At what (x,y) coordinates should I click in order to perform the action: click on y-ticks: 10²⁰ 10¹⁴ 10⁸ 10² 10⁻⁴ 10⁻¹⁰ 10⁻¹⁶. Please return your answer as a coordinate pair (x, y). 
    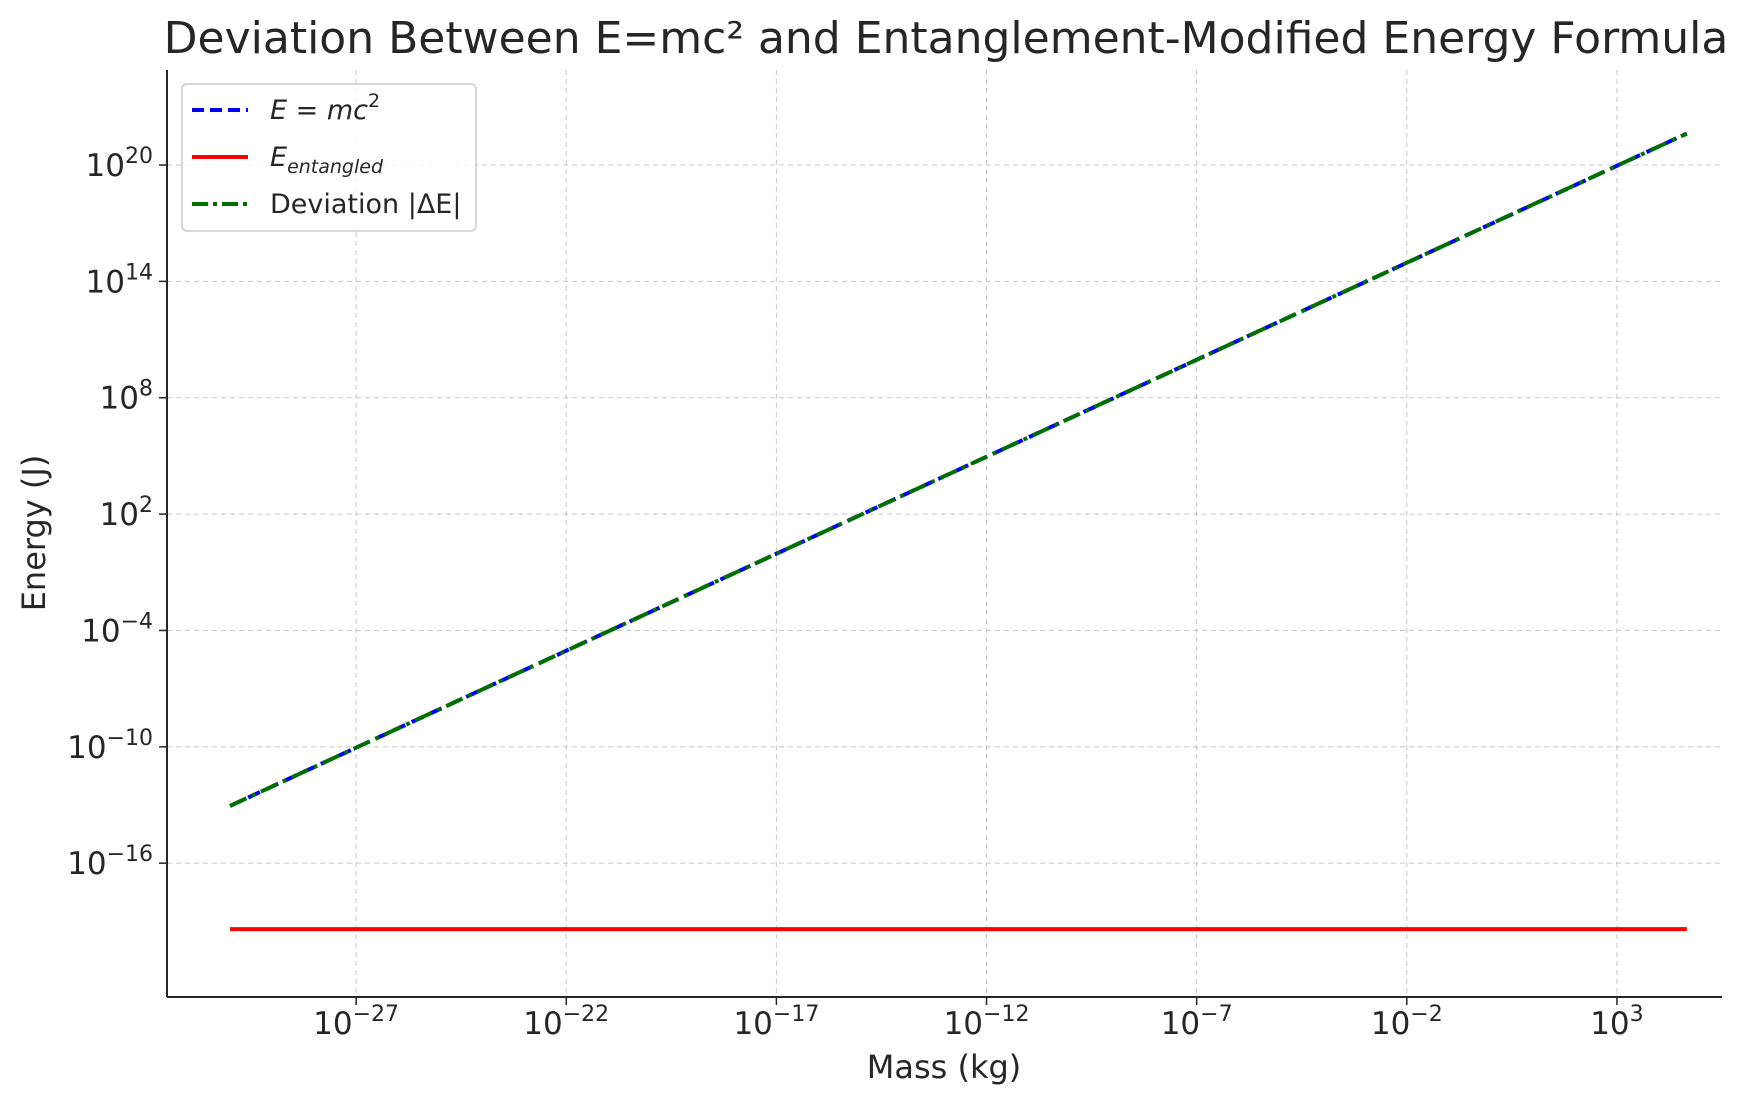
    Looking at the image, I should click on (117, 513).